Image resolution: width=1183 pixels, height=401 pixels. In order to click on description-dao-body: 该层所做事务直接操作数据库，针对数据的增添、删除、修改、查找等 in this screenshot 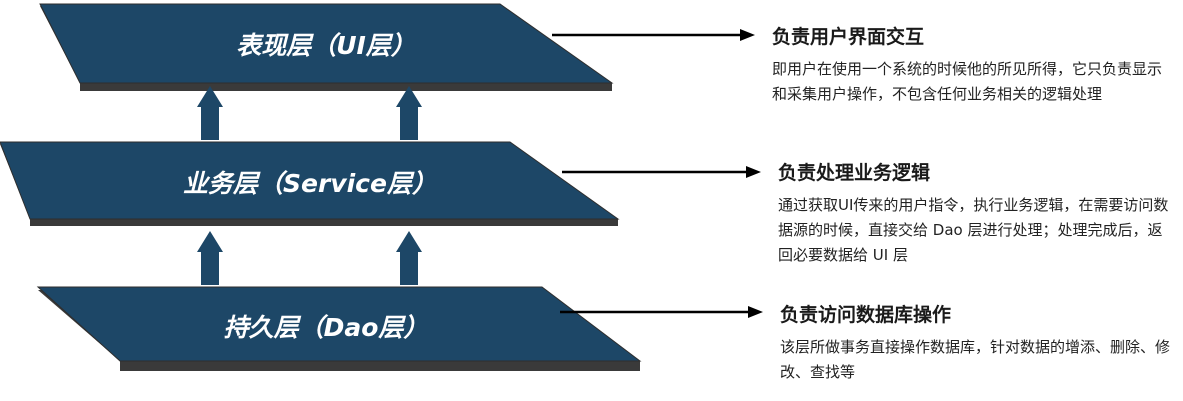, I will do `click(975, 359)`.